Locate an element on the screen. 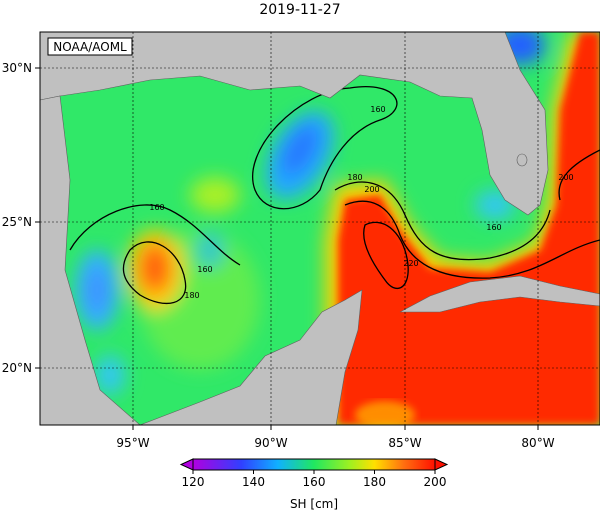 This screenshot has width=600, height=519. badge: NOAA/AOML is located at coordinates (90, 47).